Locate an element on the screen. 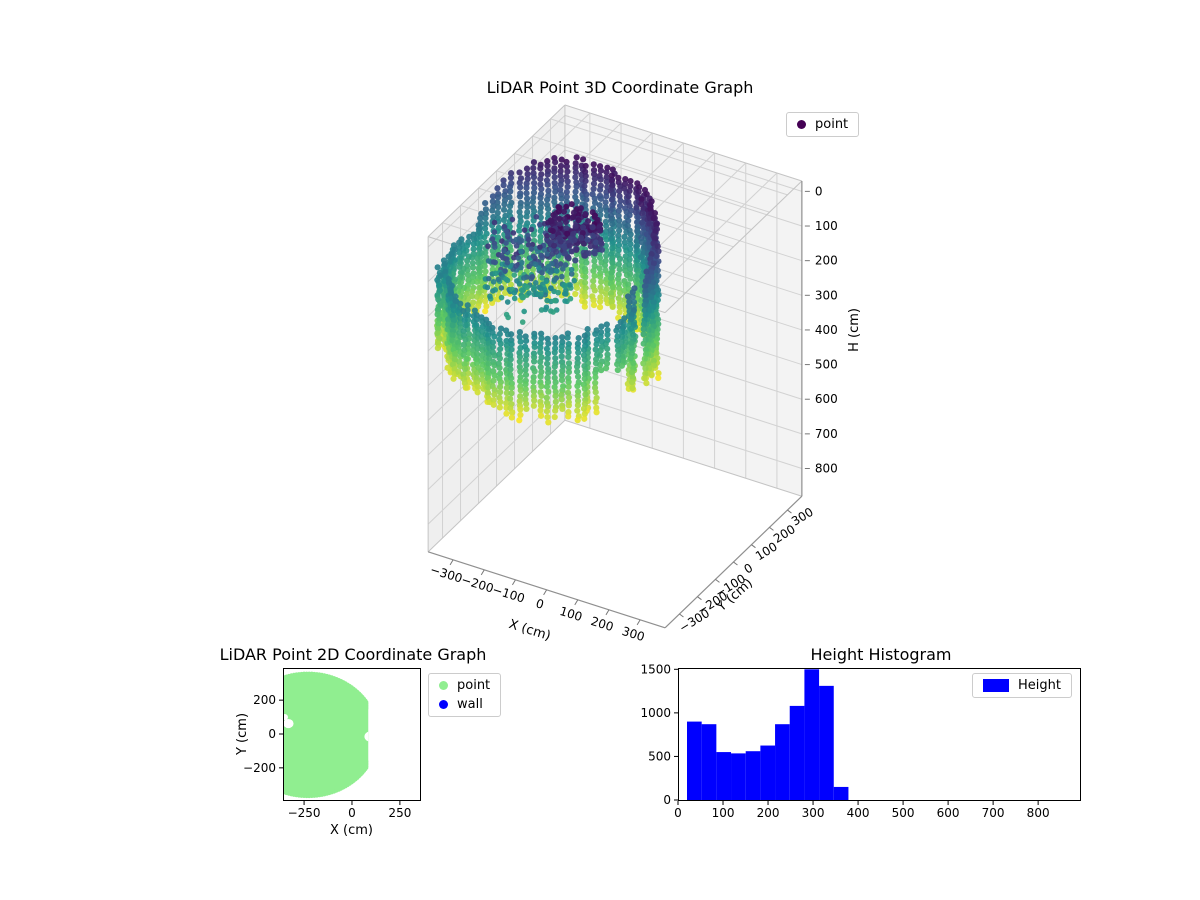 The height and width of the screenshot is (900, 1200). legend-item-height: Height is located at coordinates (1022, 685).